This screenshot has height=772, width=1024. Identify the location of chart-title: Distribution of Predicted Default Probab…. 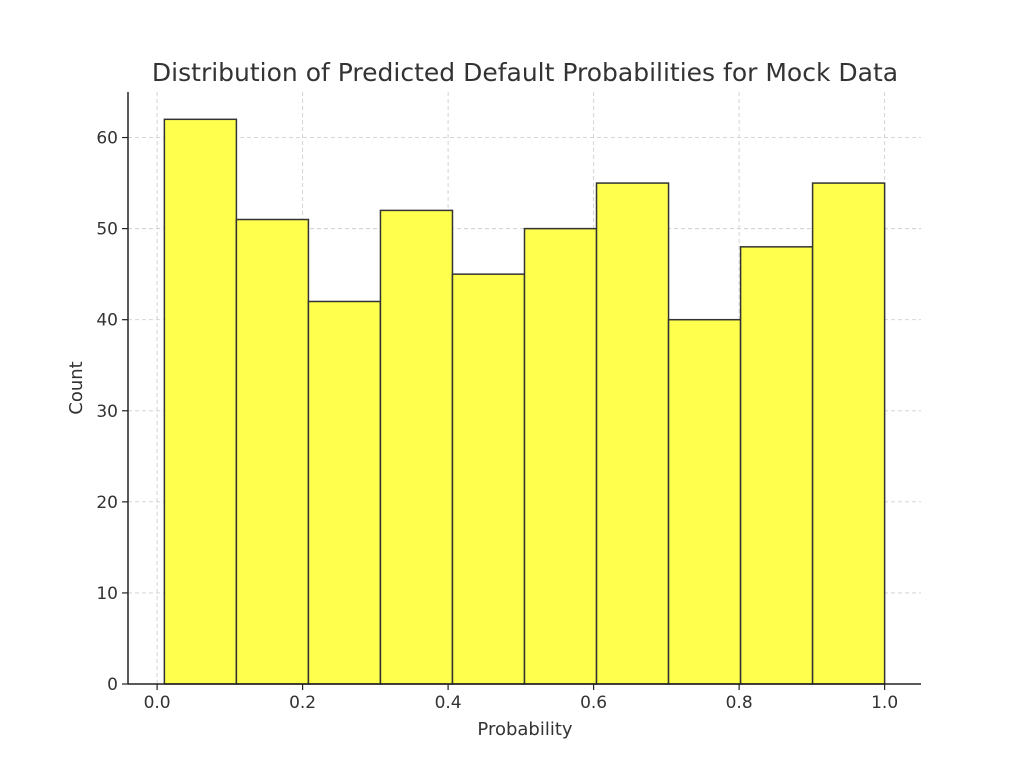
(525, 72).